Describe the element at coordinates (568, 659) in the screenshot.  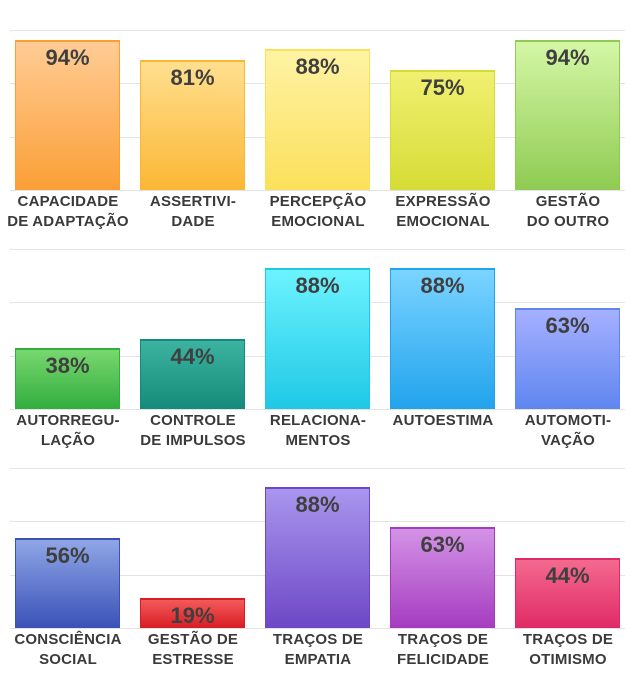
I see `category-label-line: OTIMISMO` at that location.